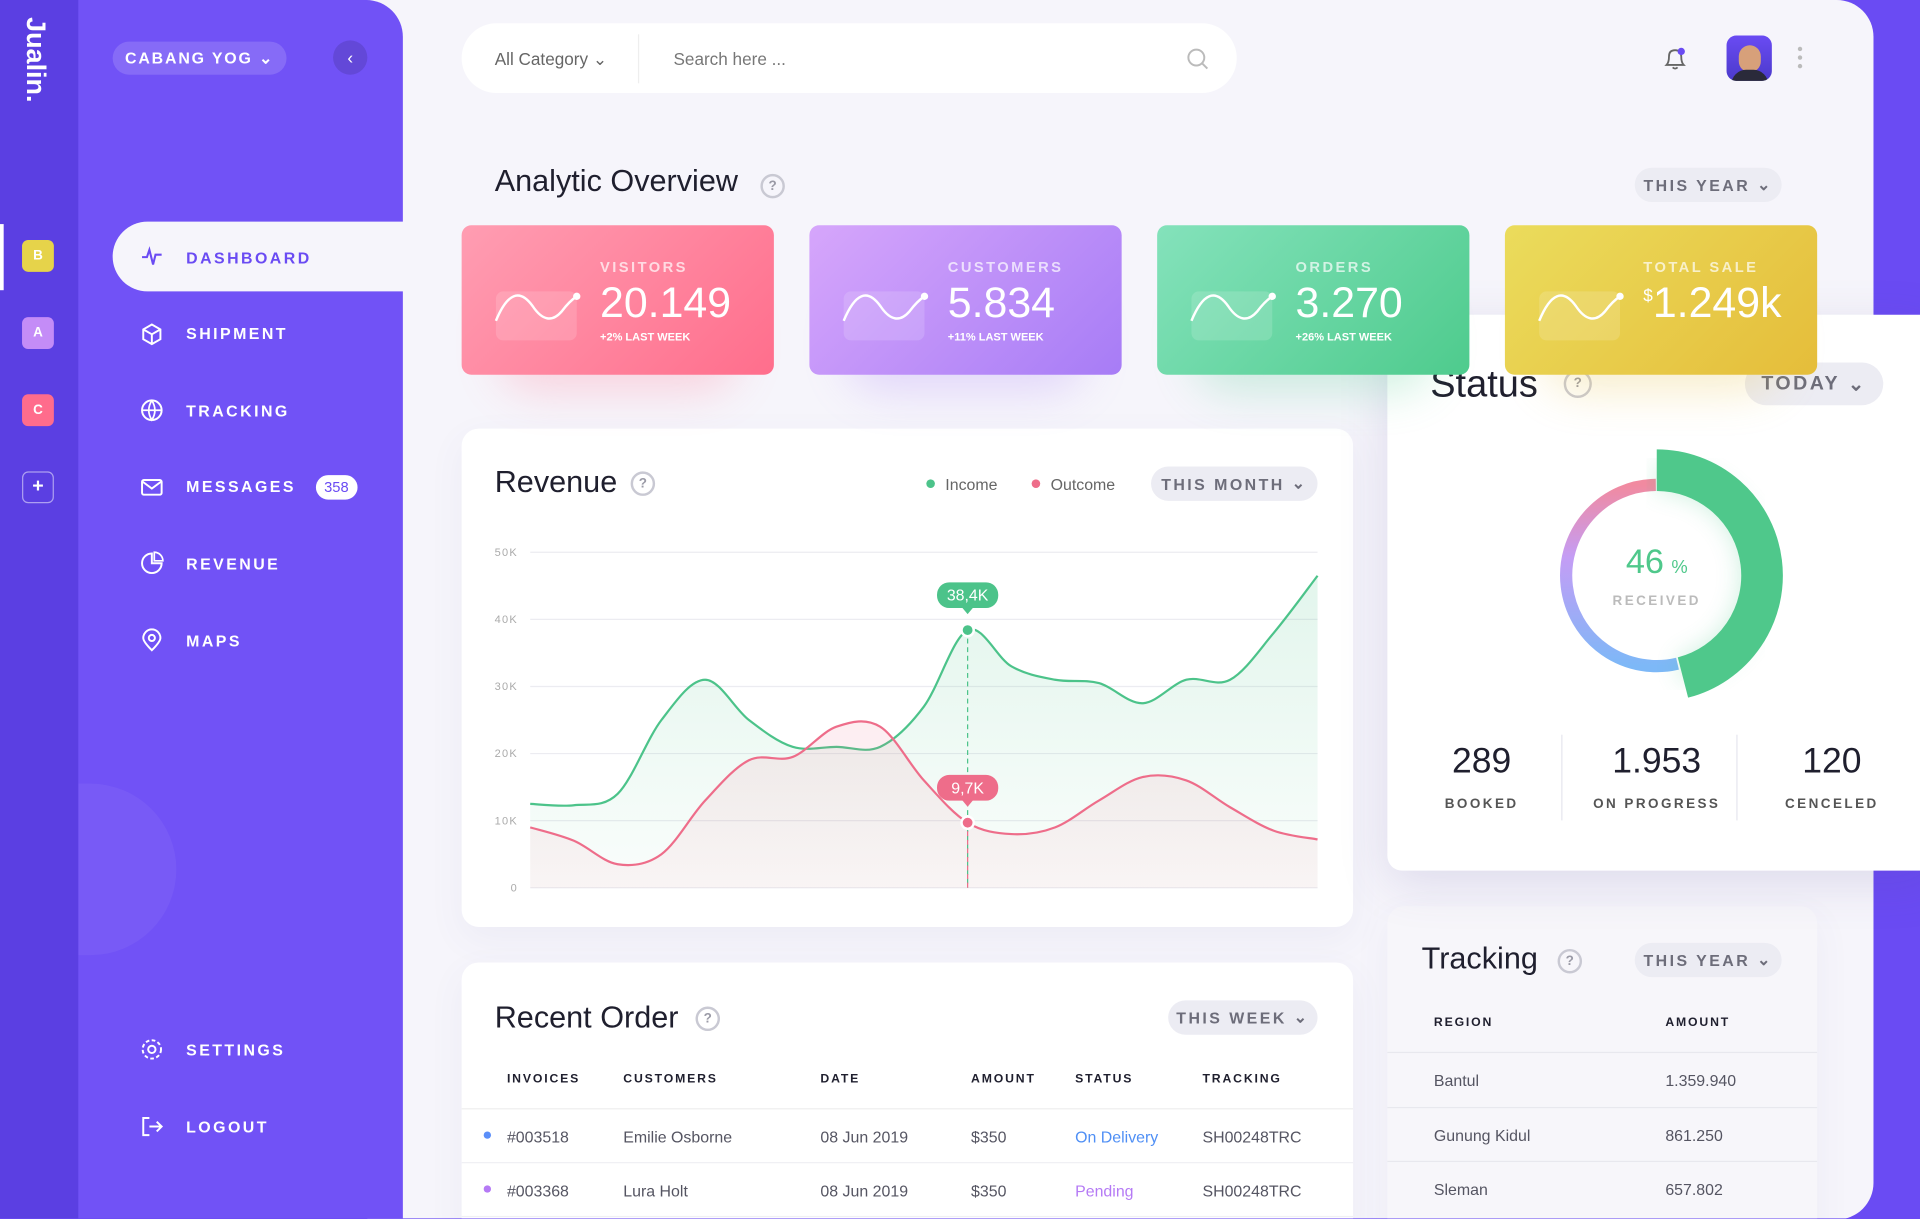 This screenshot has height=1219, width=1920. Describe the element at coordinates (1252, 1191) in the screenshot. I see `table-cell: SH00248TRC` at that location.